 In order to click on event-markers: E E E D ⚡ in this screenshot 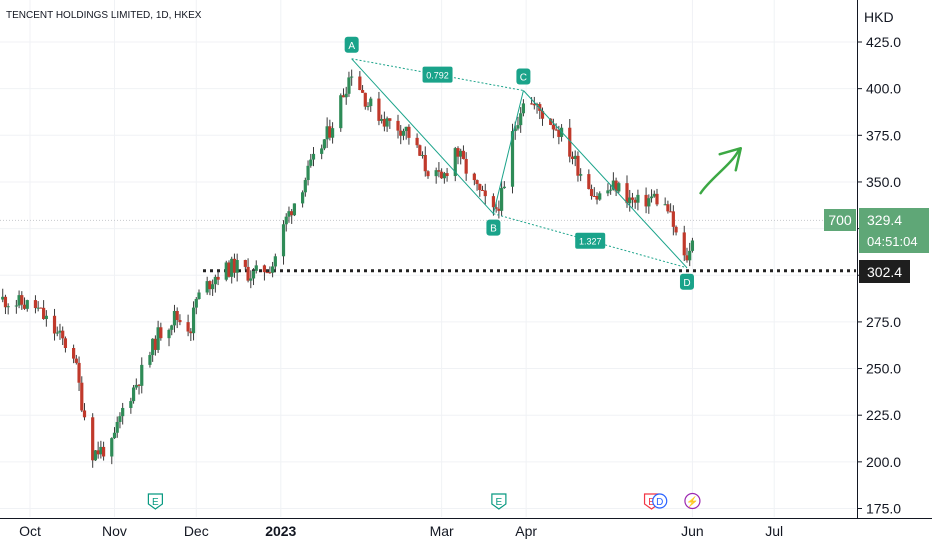, I will do `click(424, 501)`.